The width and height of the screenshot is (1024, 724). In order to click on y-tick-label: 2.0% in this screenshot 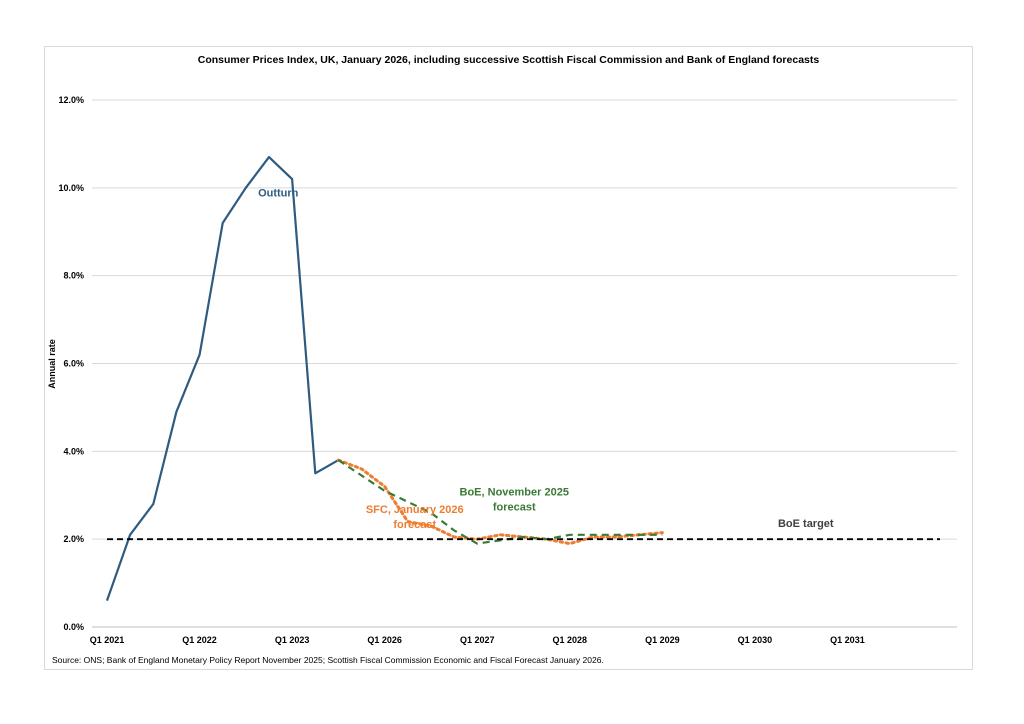, I will do `click(73, 539)`.